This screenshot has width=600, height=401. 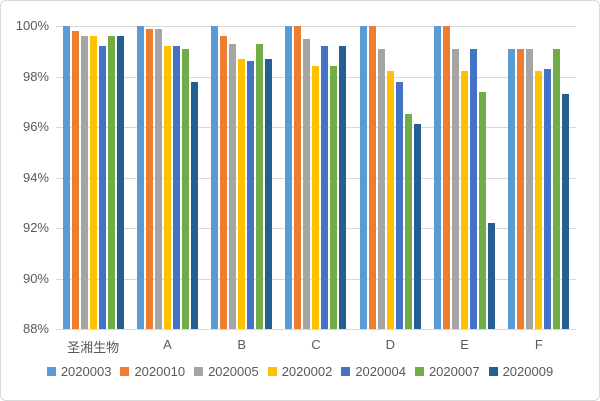 I want to click on y-tick-label: 92%, so click(x=35, y=227).